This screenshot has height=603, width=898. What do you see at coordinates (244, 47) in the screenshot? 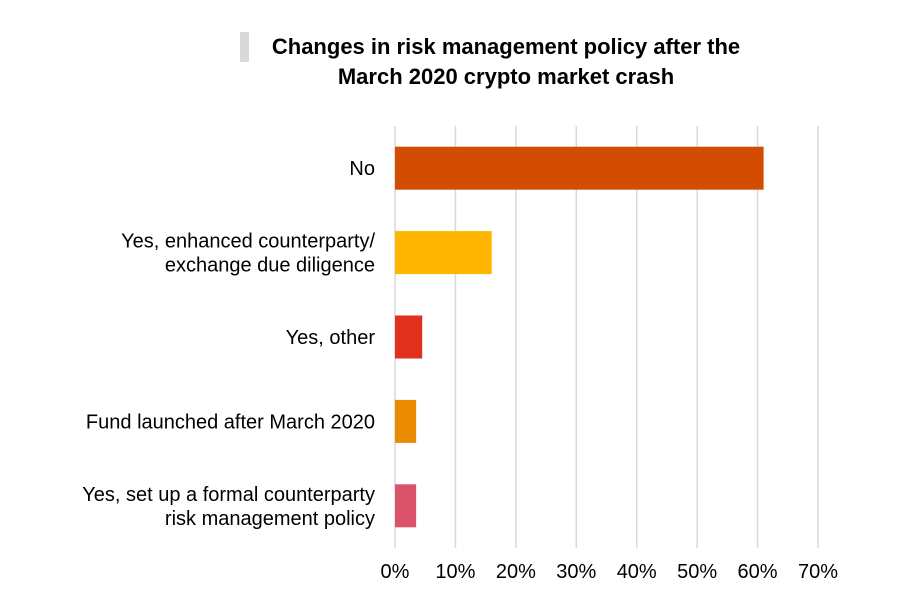
I see `title-accent-bar` at bounding box center [244, 47].